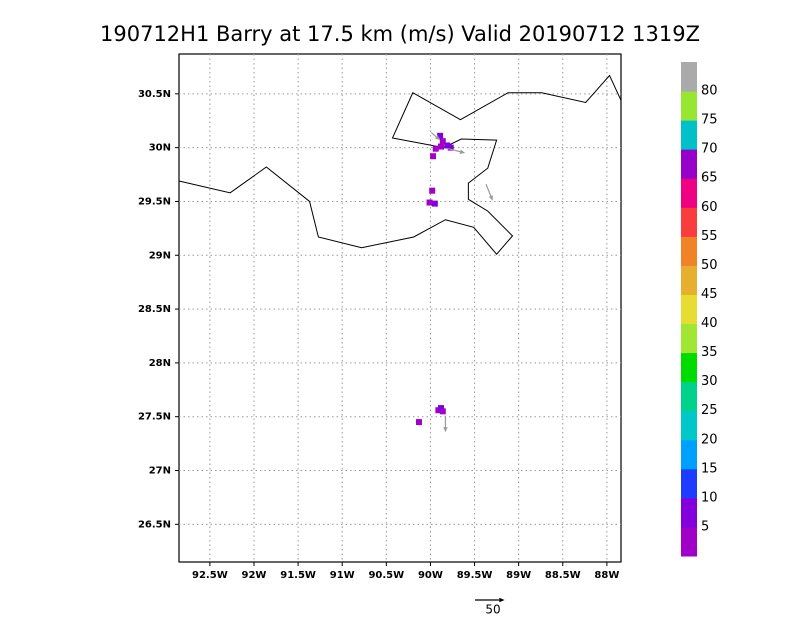  I want to click on colorbar-label: 55, so click(709, 236).